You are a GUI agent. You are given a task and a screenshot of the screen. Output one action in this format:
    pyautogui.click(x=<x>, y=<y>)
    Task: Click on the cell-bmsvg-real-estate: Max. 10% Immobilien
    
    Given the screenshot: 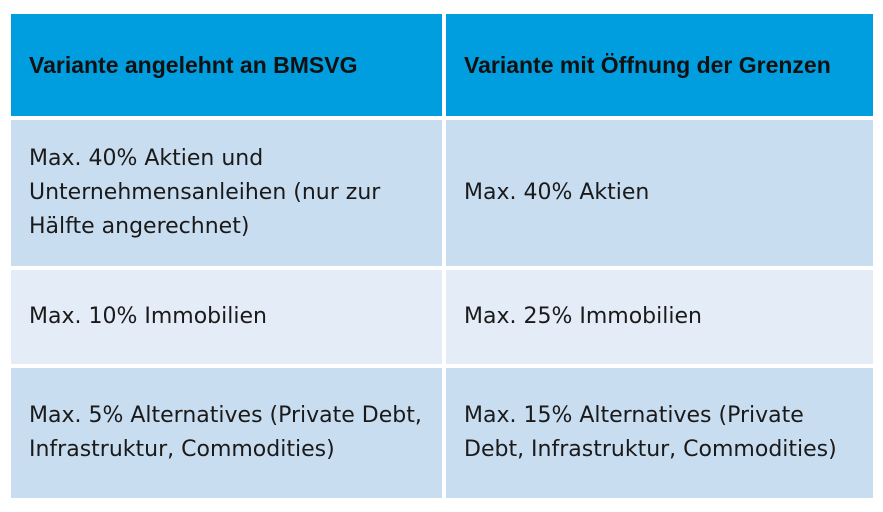 What is the action you would take?
    pyautogui.click(x=226, y=319)
    